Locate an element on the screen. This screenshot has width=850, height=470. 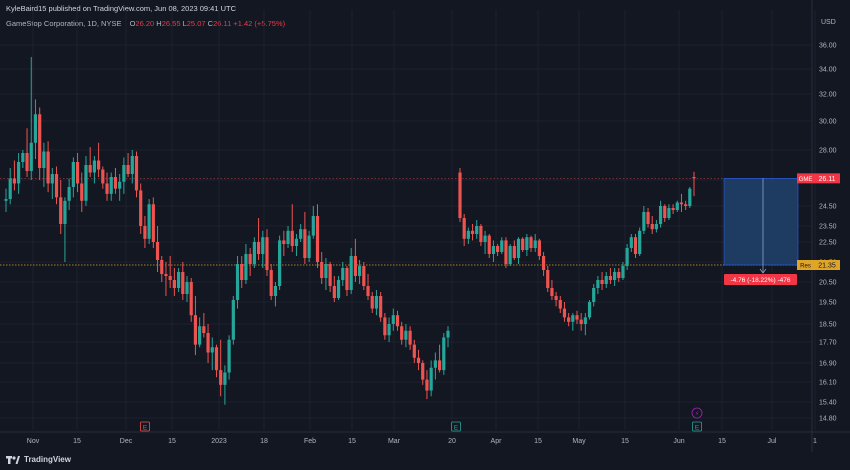
measure-box is located at coordinates (761, 222).